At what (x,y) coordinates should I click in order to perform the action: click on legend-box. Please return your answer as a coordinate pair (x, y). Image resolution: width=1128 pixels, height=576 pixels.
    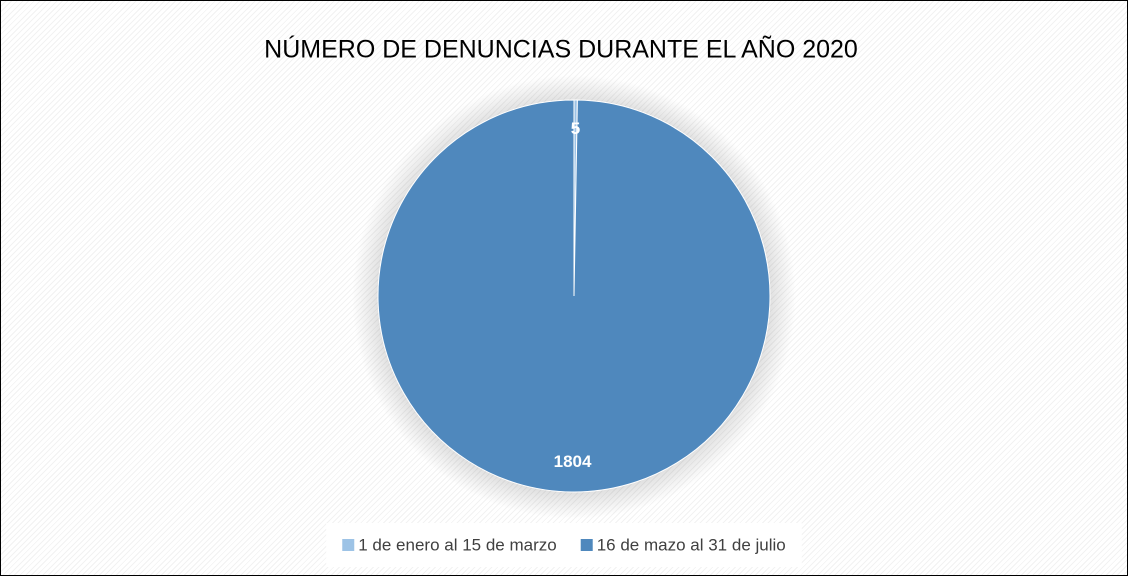
    Looking at the image, I should click on (564, 545).